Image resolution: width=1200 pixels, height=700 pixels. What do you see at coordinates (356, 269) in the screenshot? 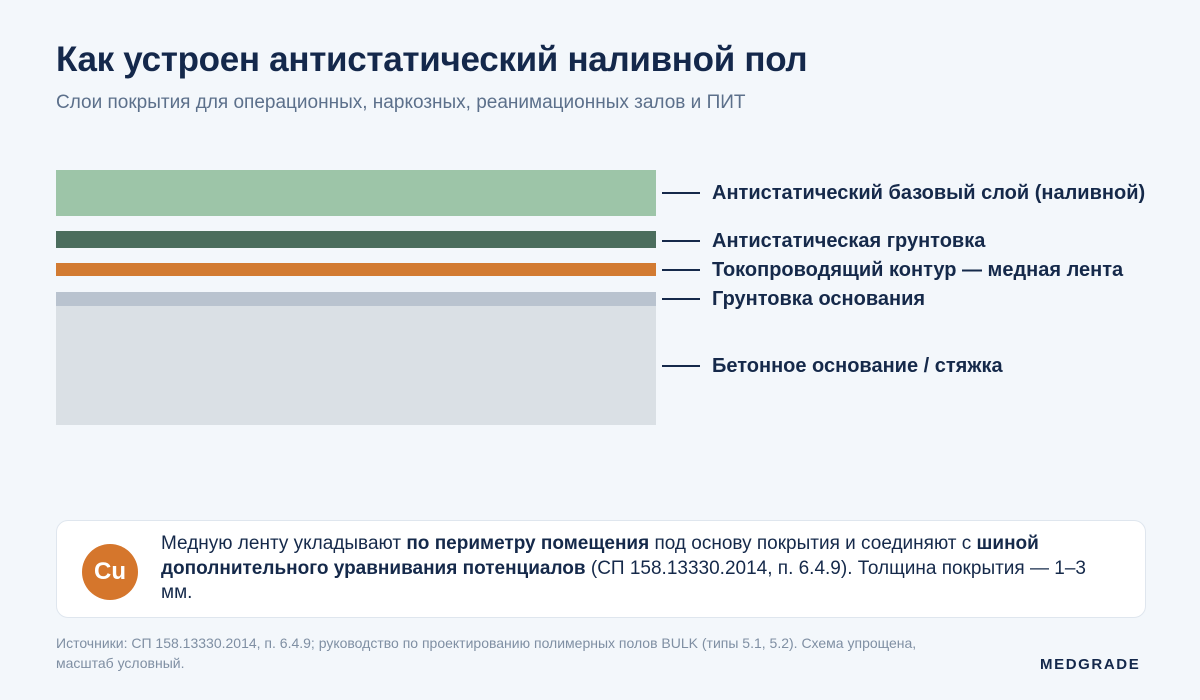
I see `layer-copper-tape` at bounding box center [356, 269].